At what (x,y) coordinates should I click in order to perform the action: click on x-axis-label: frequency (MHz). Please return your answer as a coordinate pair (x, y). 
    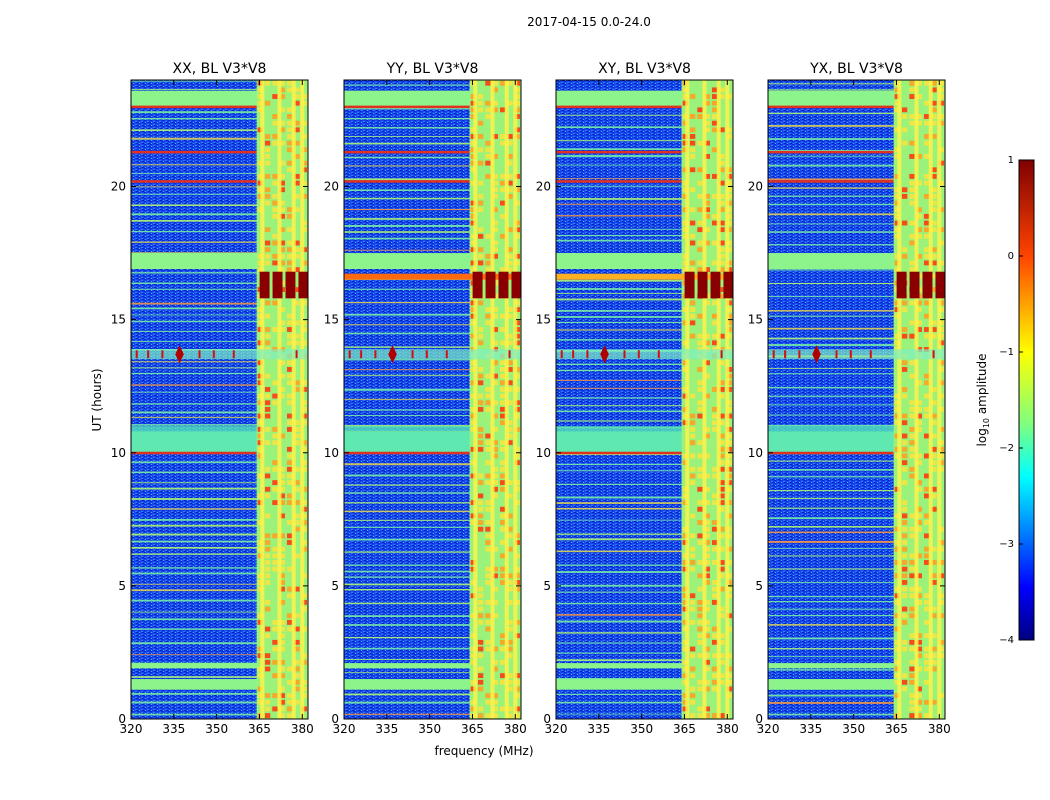
    Looking at the image, I should click on (483, 751).